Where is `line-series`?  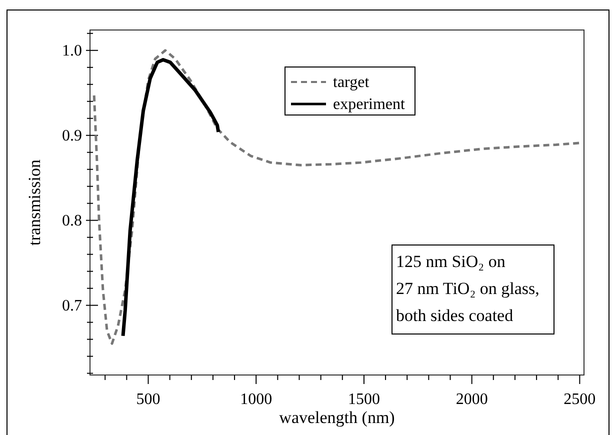 line-series is located at coordinates (170, 198).